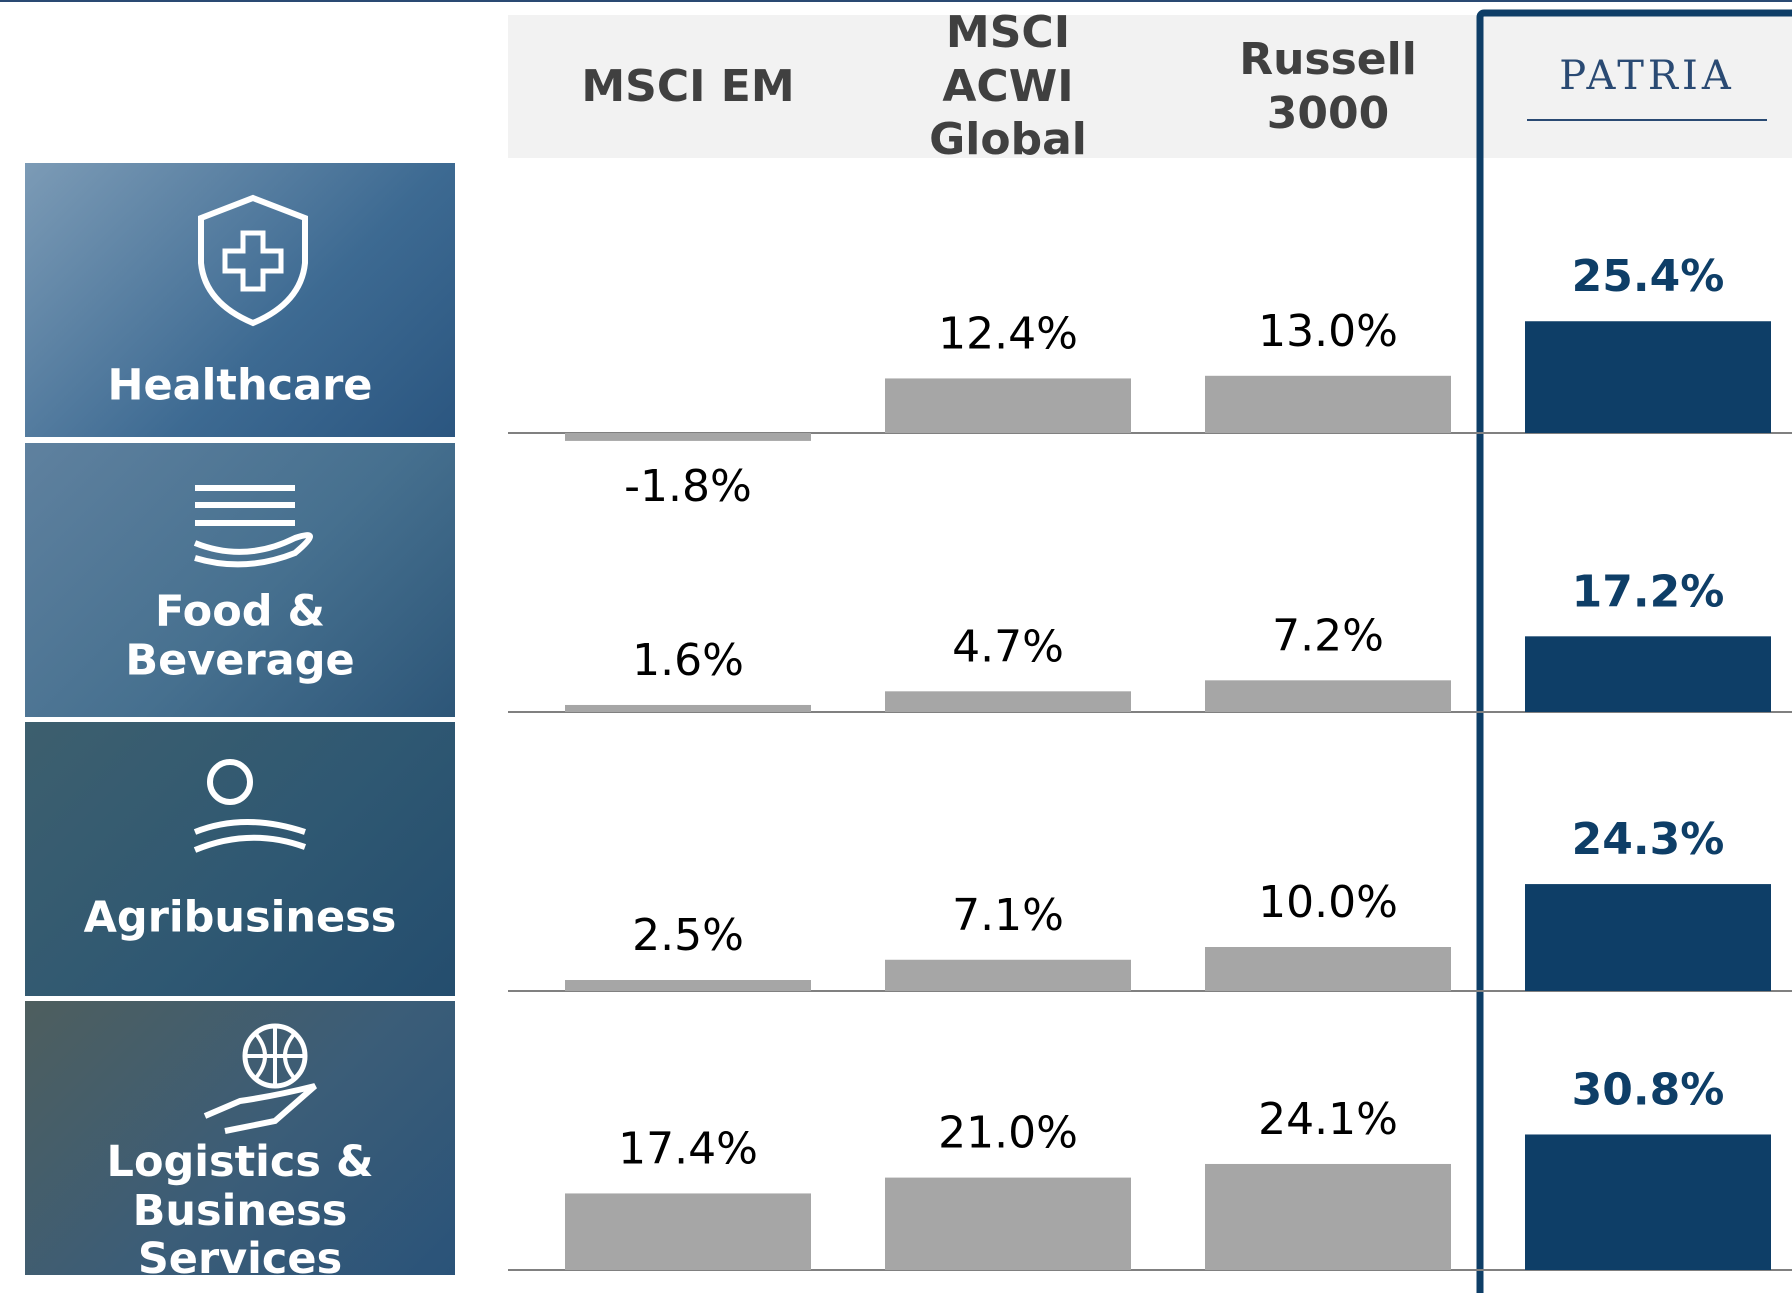 The image size is (1792, 1293). Describe the element at coordinates (1648, 591) in the screenshot. I see `value-label: 17.2%` at that location.